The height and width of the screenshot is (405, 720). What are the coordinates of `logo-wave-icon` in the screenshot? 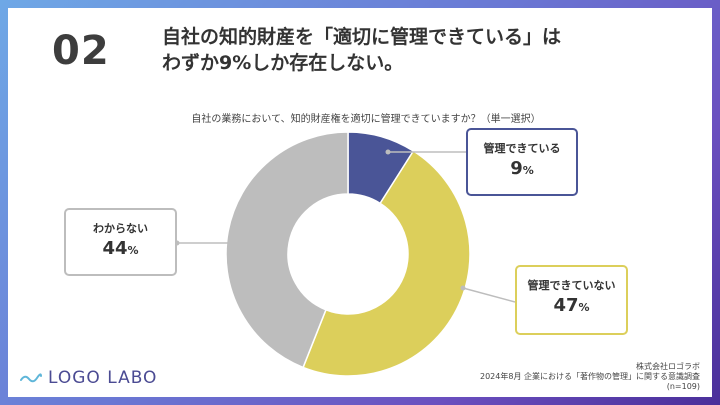 It's located at (31, 378).